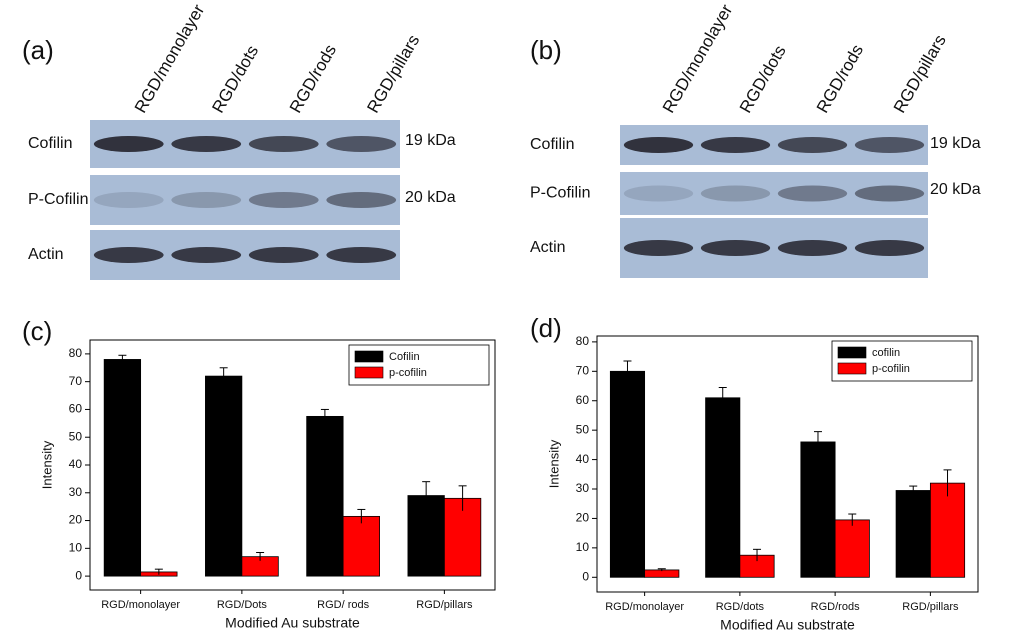 This screenshot has width=1009, height=642. Describe the element at coordinates (343, 605) in the screenshot. I see `x-tick-label: RGD/ rods` at that location.